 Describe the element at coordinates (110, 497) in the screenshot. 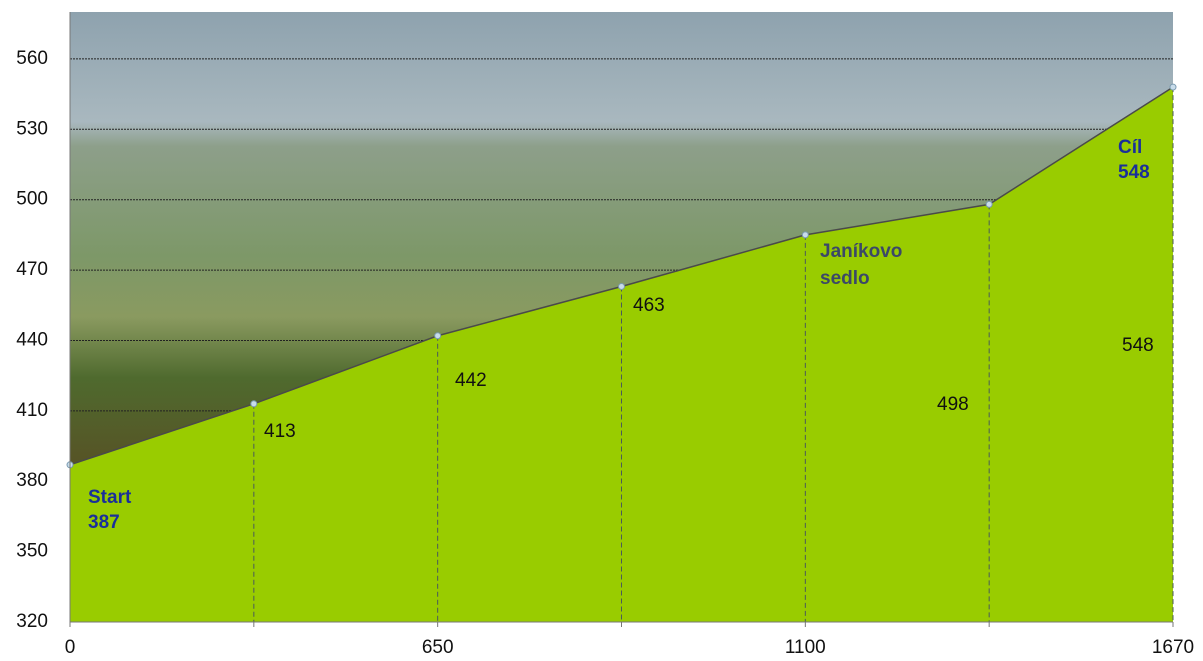

I see `annotation: Start` at that location.